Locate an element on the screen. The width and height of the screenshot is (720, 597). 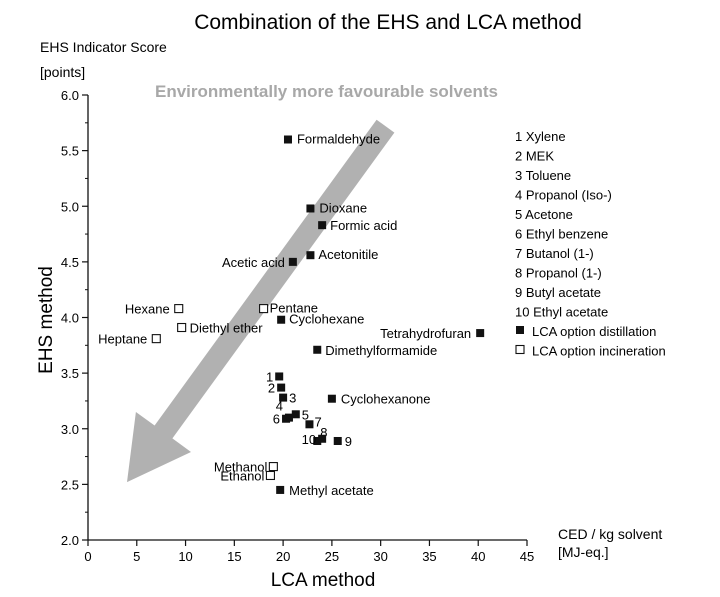
y-tick-label: 5.0 is located at coordinates (70, 206).